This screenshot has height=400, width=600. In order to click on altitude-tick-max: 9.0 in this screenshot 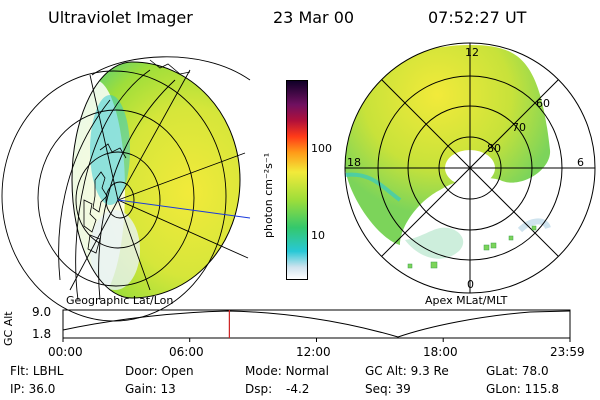, I will do `click(42, 312)`.